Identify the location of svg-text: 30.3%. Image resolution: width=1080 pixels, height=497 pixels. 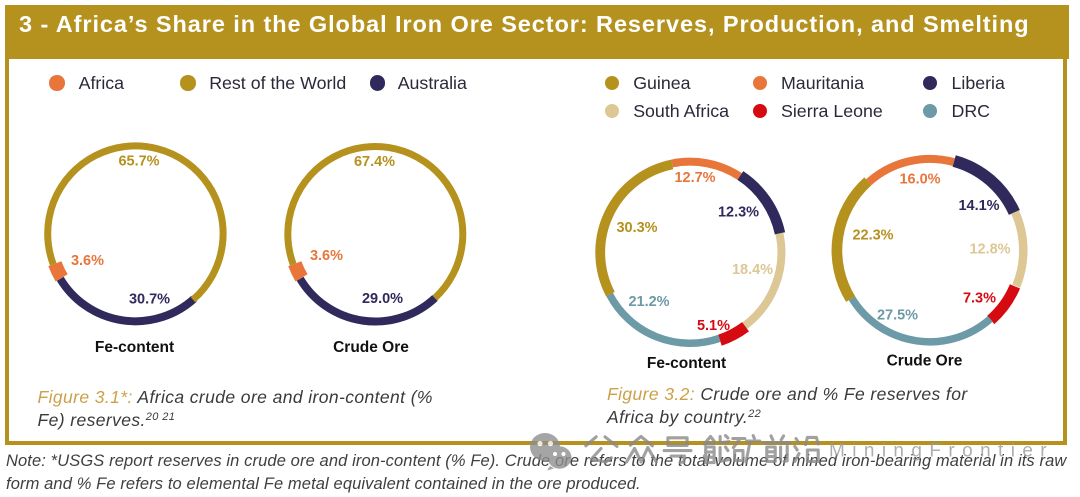
(636, 228).